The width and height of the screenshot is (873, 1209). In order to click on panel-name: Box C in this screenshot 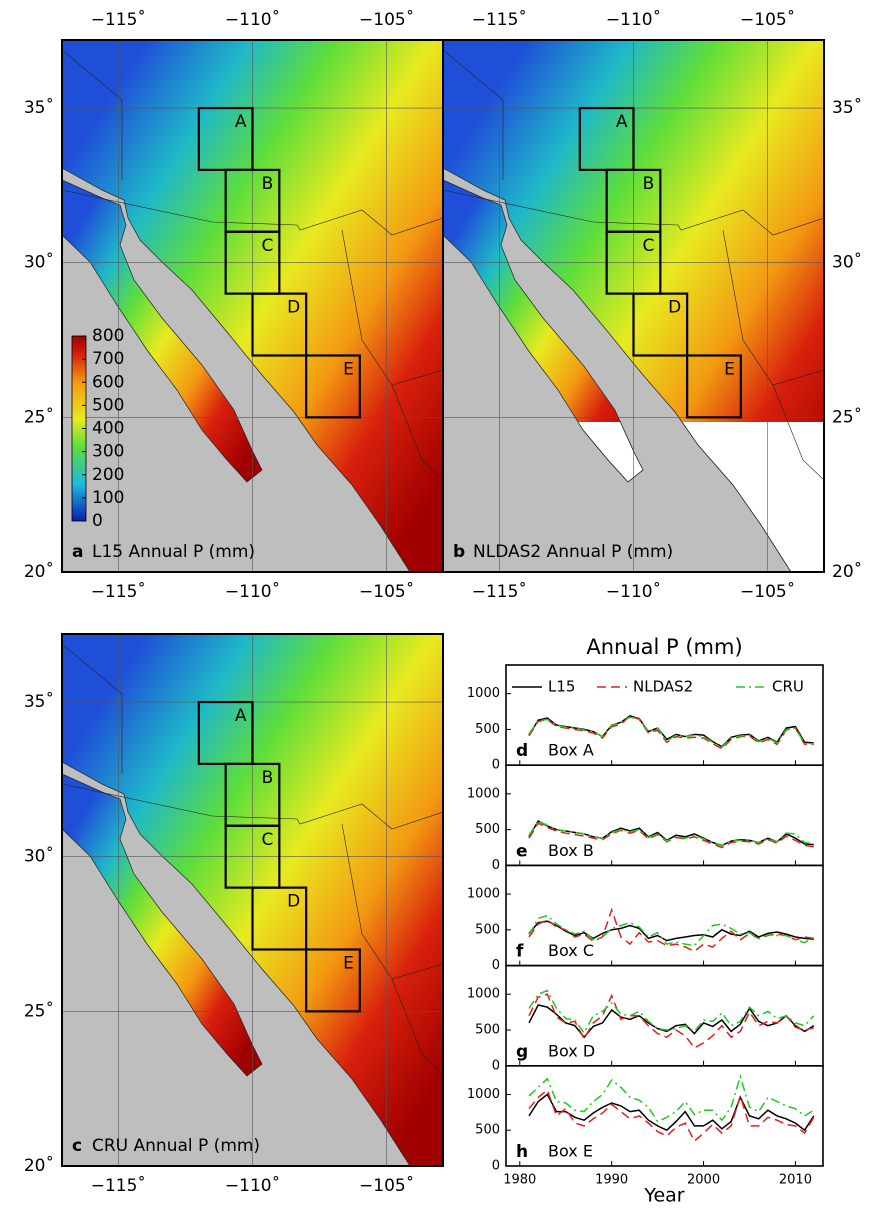, I will do `click(571, 950)`.